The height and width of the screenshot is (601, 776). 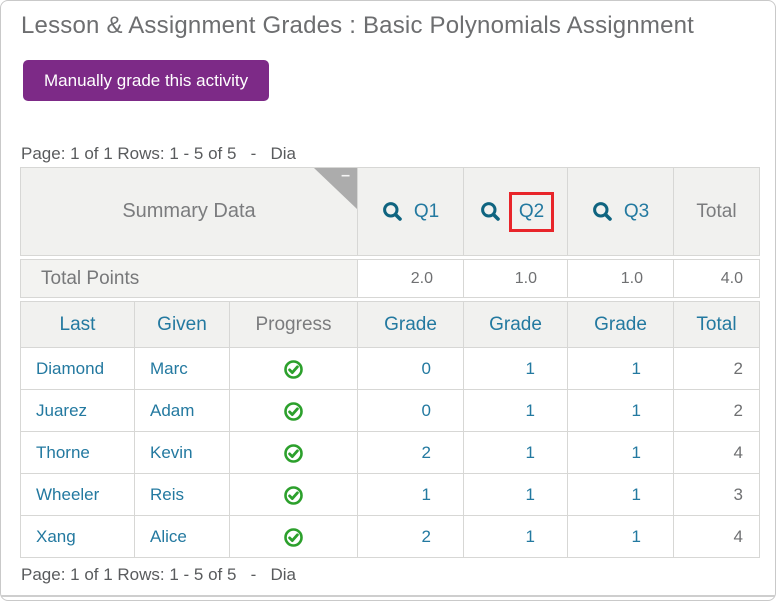 What do you see at coordinates (77, 410) in the screenshot?
I see `last-name-link: Juarez` at bounding box center [77, 410].